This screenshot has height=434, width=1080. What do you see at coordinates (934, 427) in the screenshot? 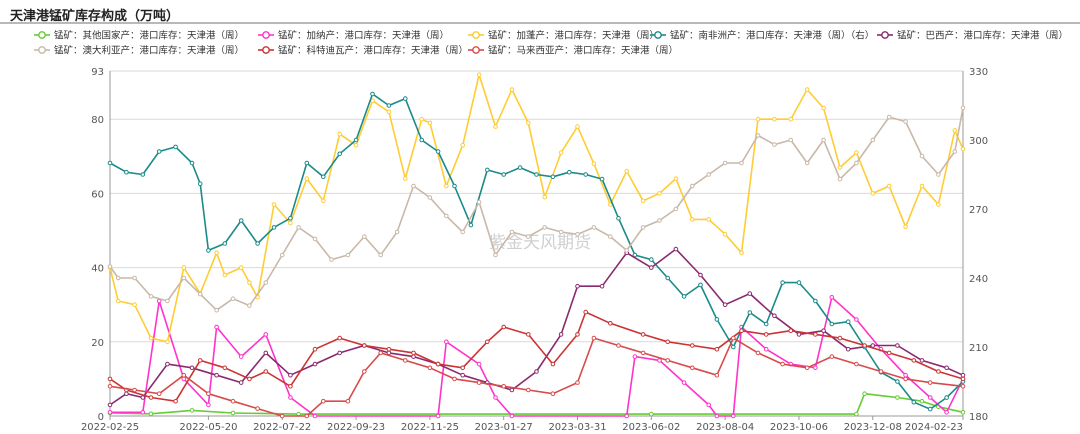
I see `x-tick-label: 2024-02-23` at bounding box center [934, 427].